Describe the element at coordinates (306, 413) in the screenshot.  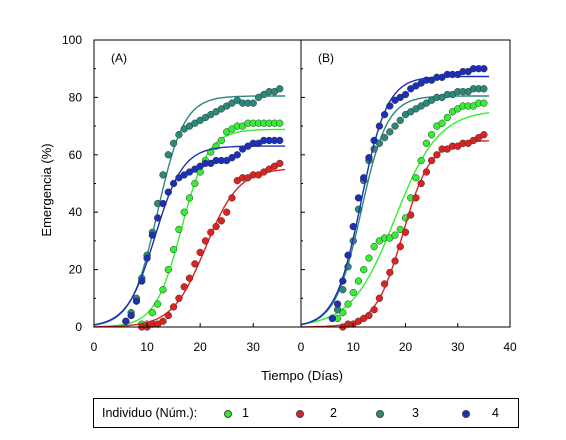
I see `legend: Individuo (Núm.): 1 2 3 4` at that location.